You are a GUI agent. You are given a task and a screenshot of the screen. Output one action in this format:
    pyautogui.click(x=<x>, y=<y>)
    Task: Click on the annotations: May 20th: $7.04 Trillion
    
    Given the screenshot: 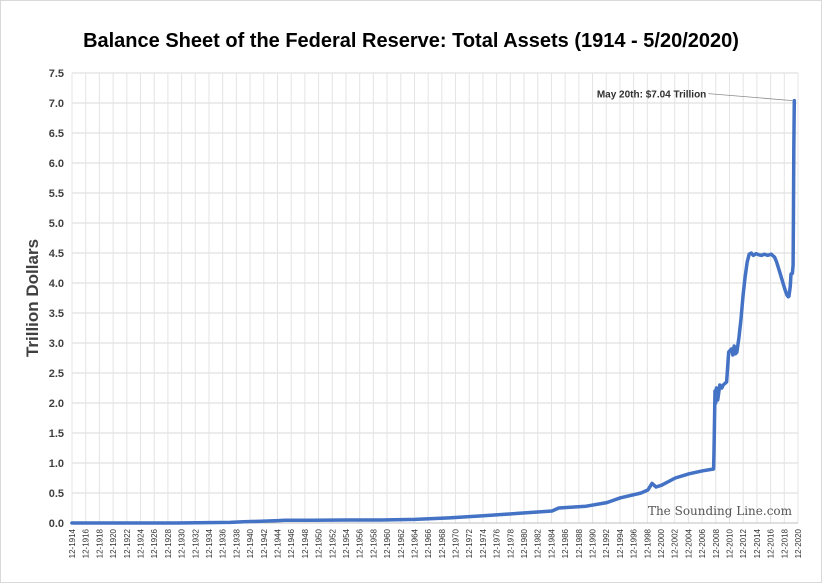 What is the action you would take?
    pyautogui.click(x=695, y=95)
    